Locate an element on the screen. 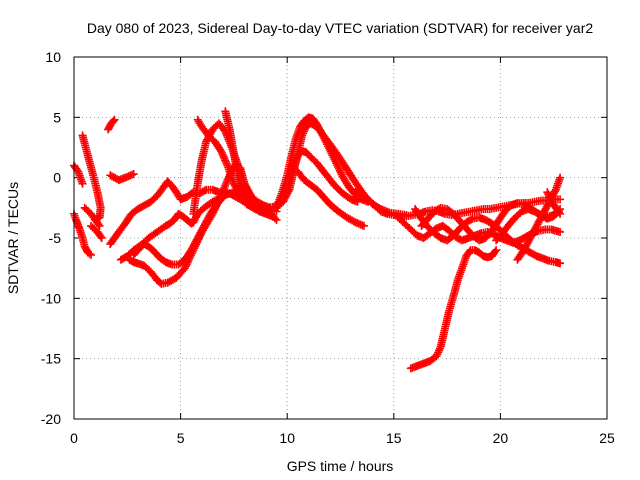 The height and width of the screenshot is (480, 640). x-tick-label: 0 is located at coordinates (74, 438).